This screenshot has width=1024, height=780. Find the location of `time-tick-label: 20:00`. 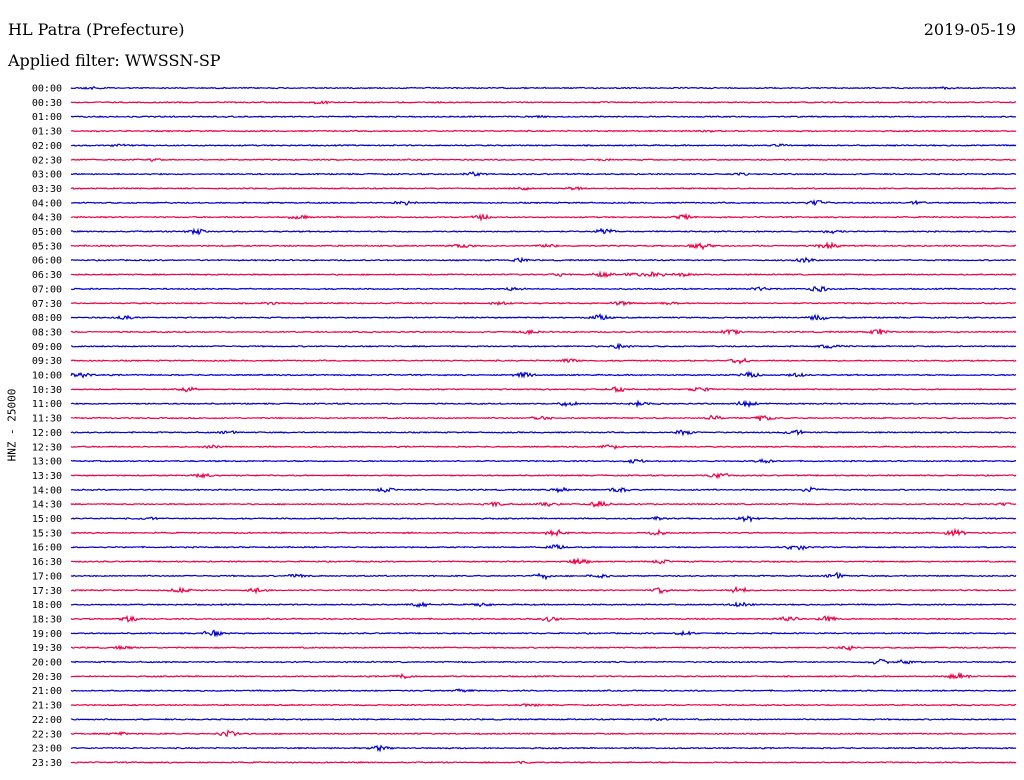

time-tick-label: 20:00 is located at coordinates (47, 663).